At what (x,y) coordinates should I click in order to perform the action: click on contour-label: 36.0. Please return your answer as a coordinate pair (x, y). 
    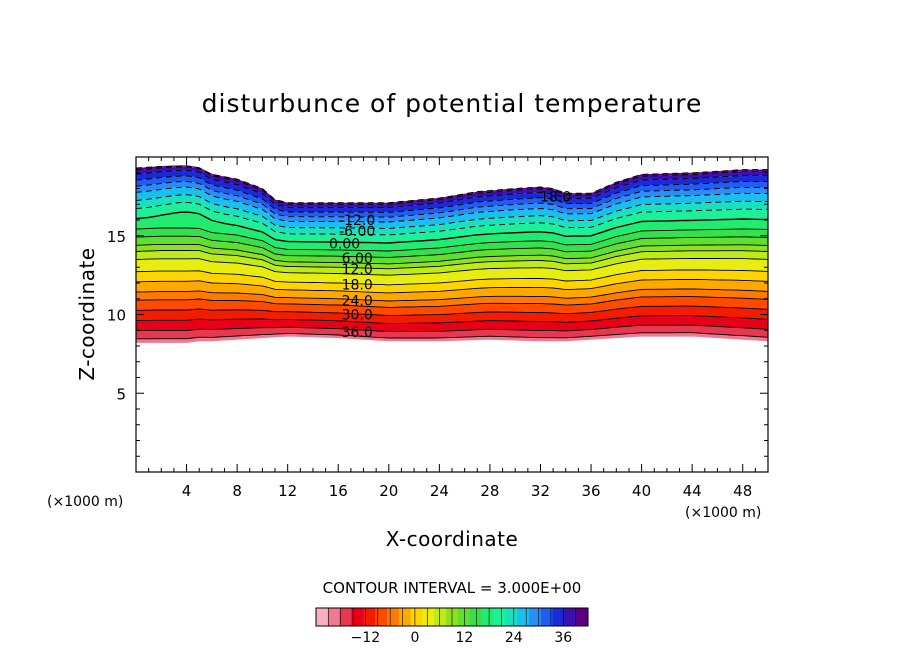
    Looking at the image, I should click on (357, 333).